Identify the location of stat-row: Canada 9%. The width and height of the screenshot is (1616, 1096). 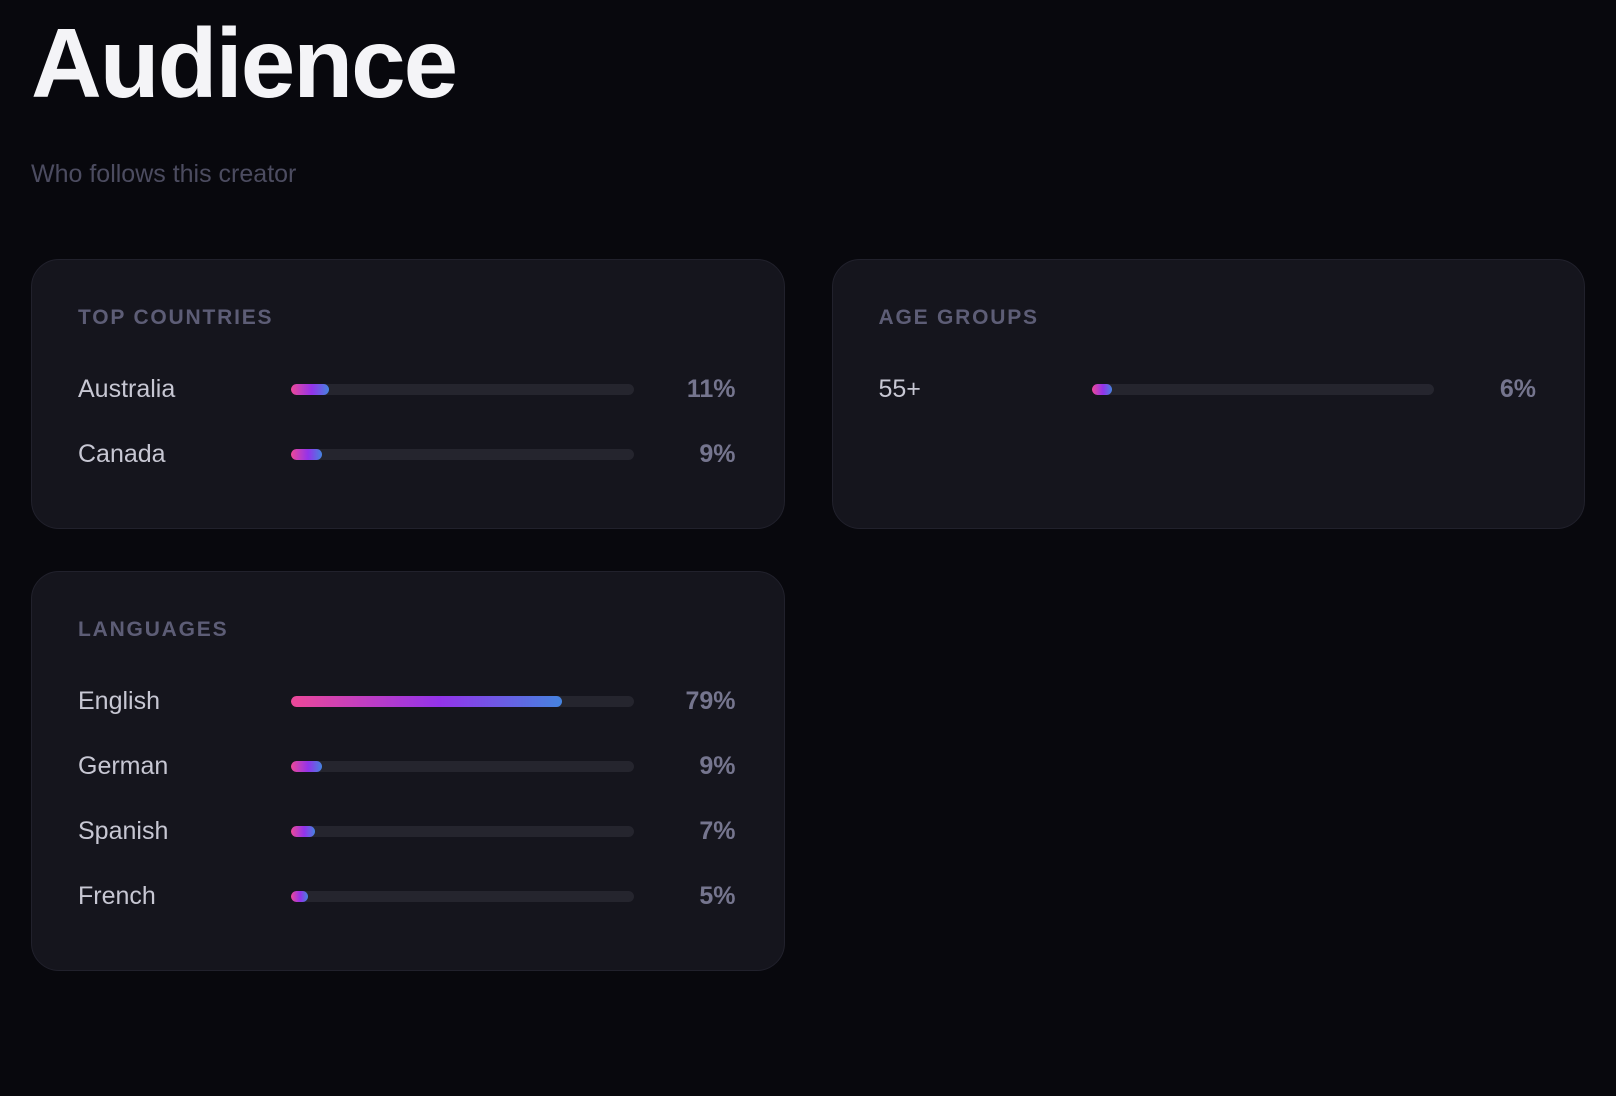
(407, 454).